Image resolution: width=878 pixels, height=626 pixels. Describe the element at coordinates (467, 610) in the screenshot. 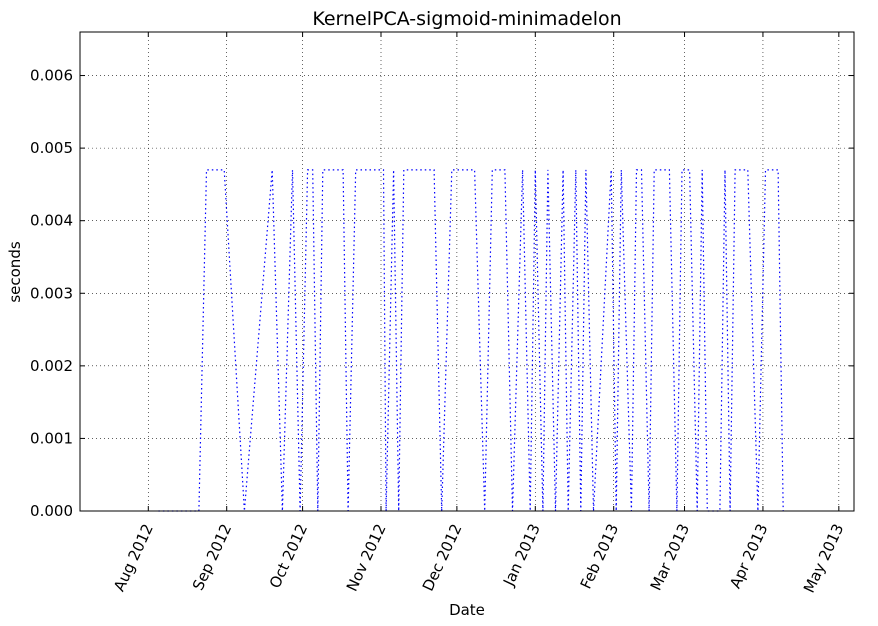

I see `x-axis-label: Date` at that location.